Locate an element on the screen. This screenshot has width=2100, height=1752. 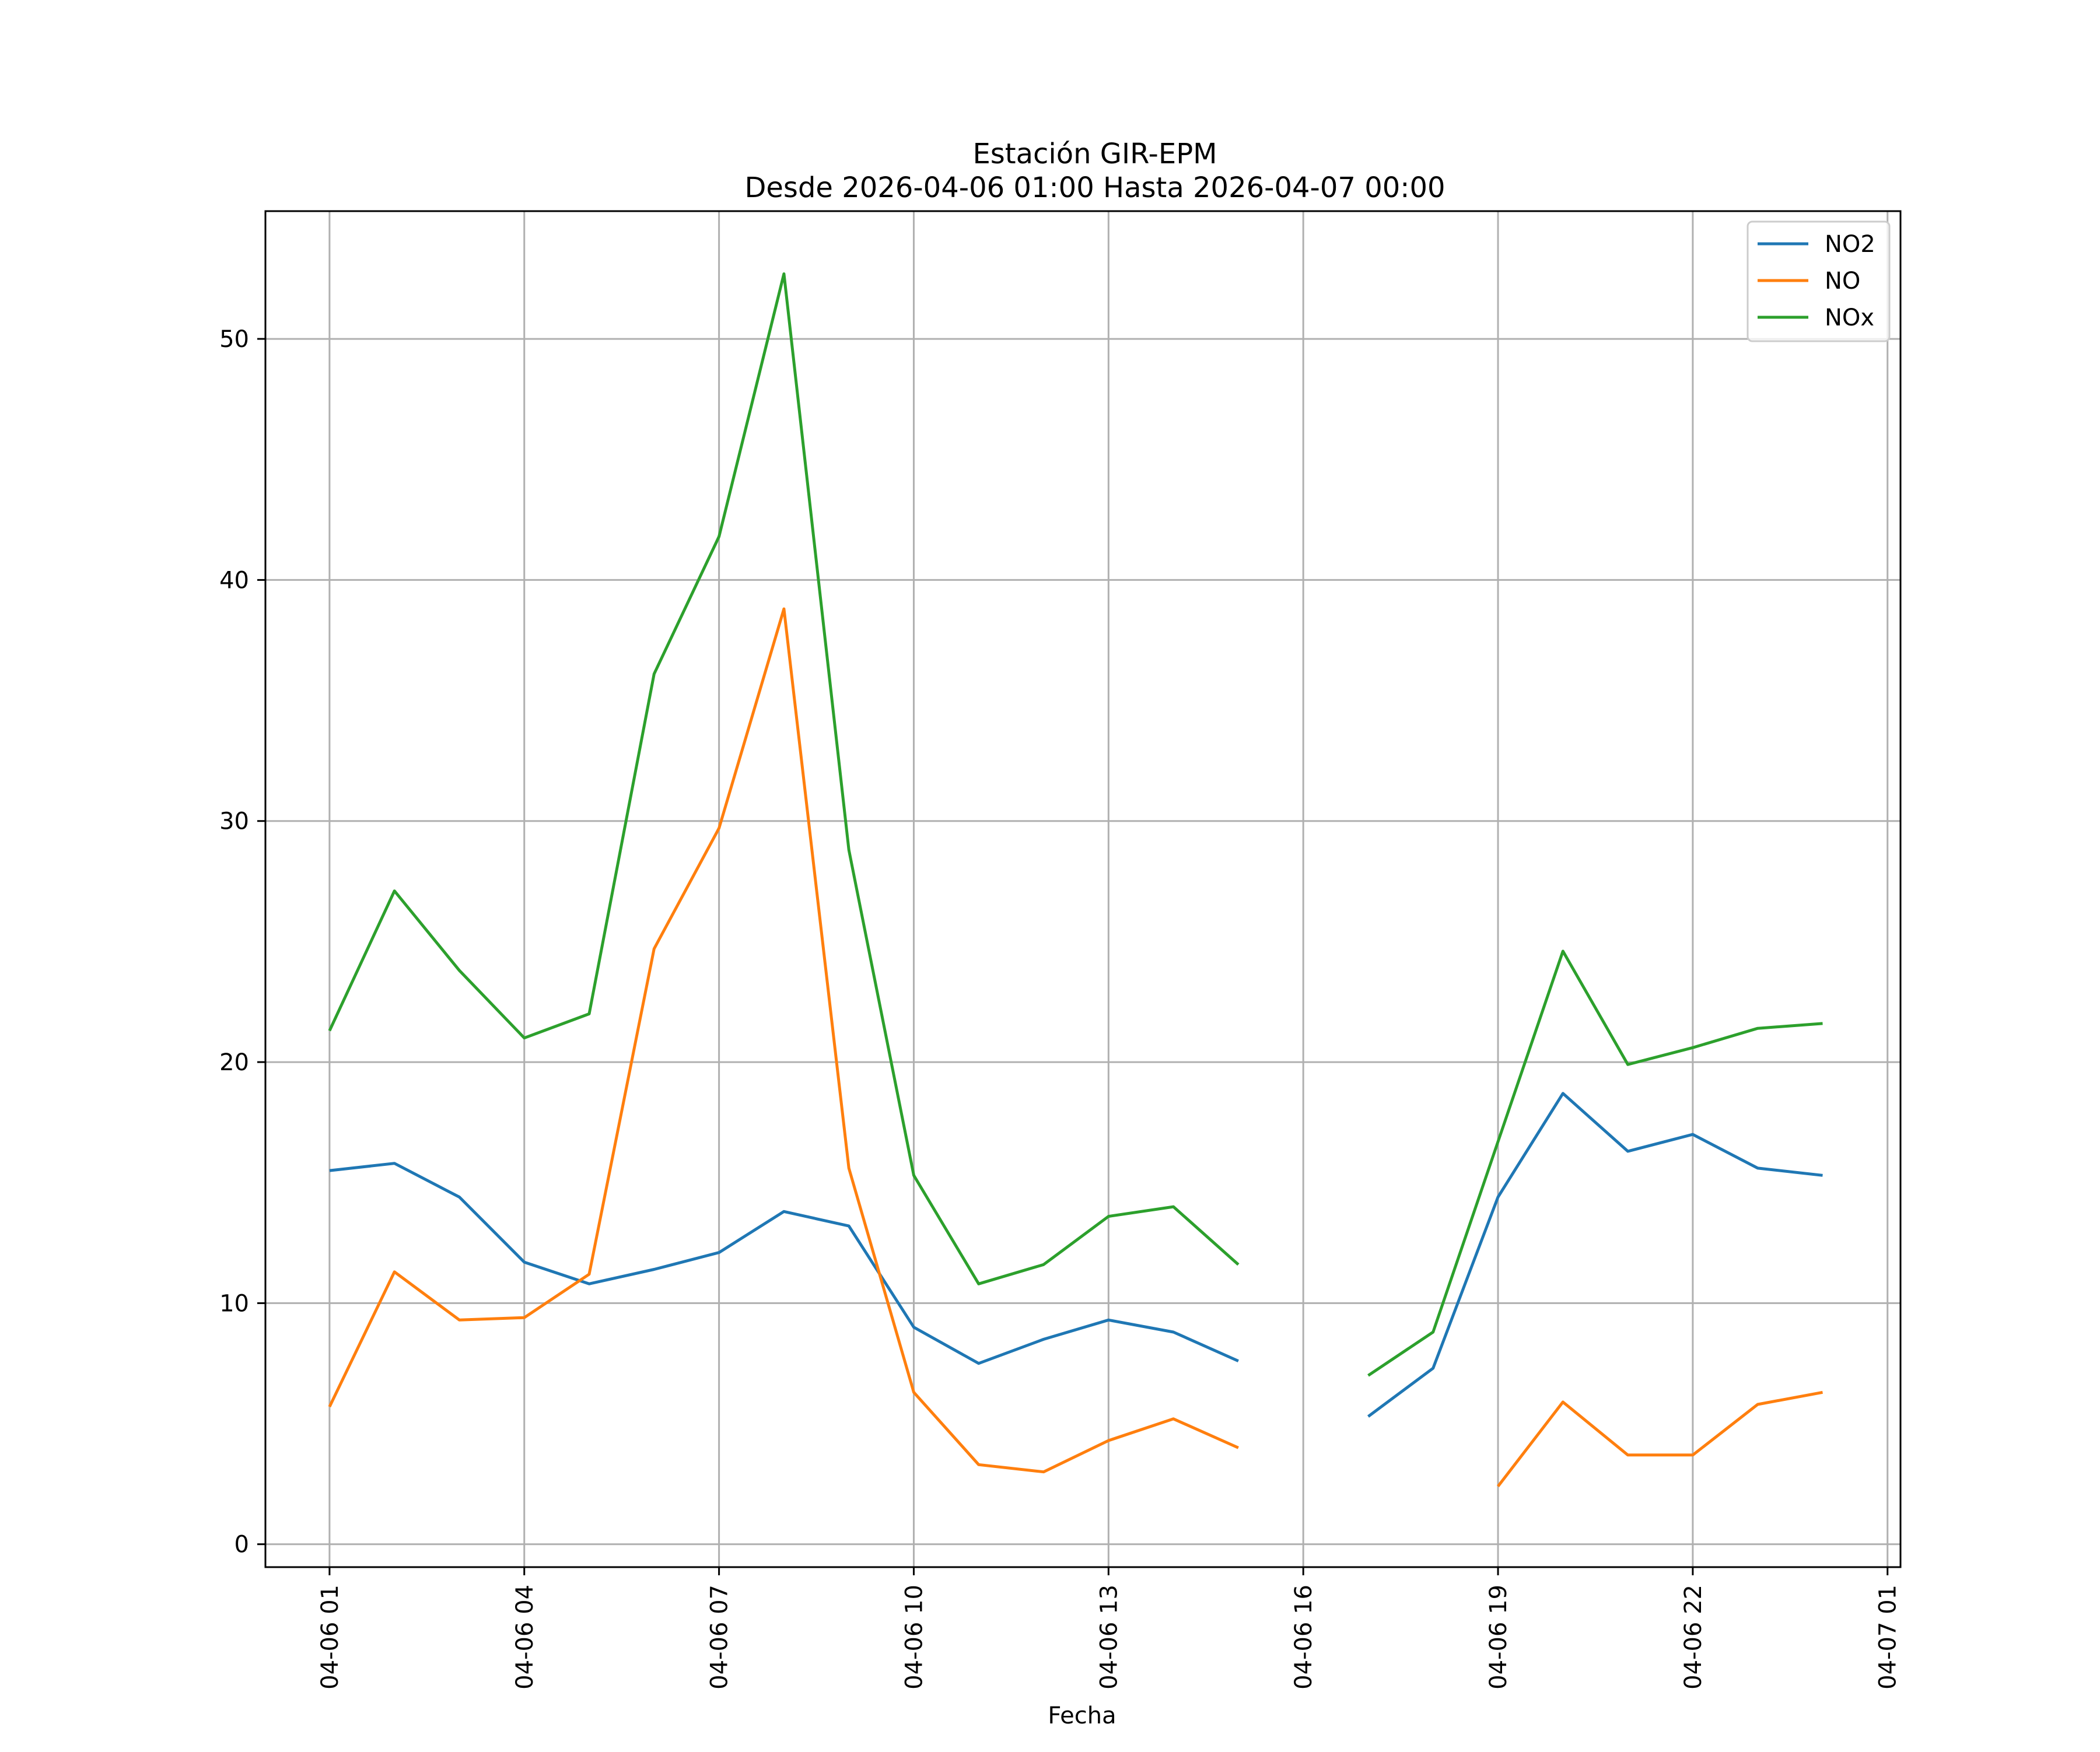
x-tick-label: 04-06 19 is located at coordinates (1498, 1637).